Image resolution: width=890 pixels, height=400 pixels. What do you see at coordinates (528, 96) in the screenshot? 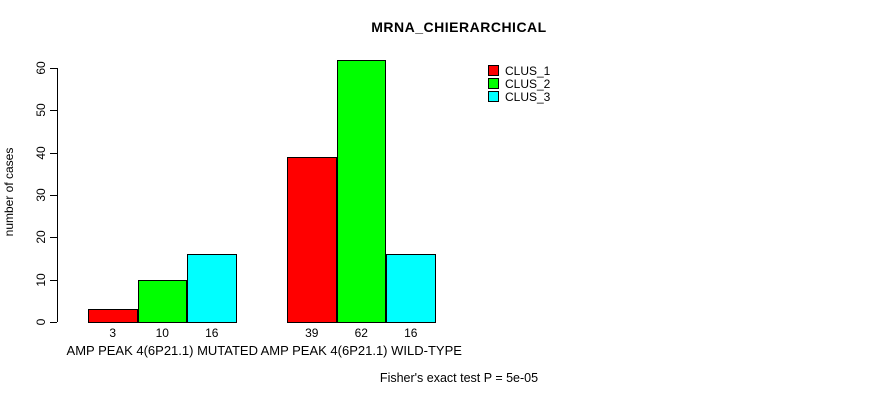
I see `legend-label-clus_3: CLUS_3` at bounding box center [528, 96].